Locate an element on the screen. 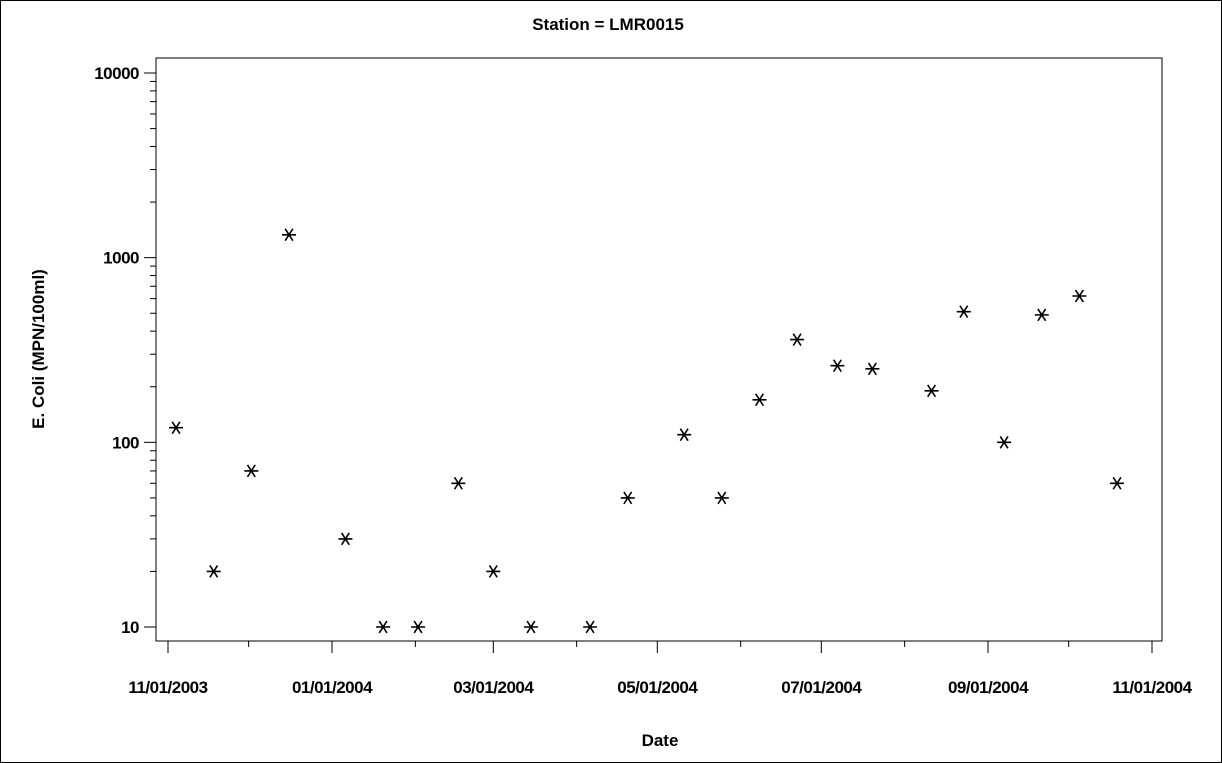  y-axis: 10 100 1000 10000 is located at coordinates (125, 350).